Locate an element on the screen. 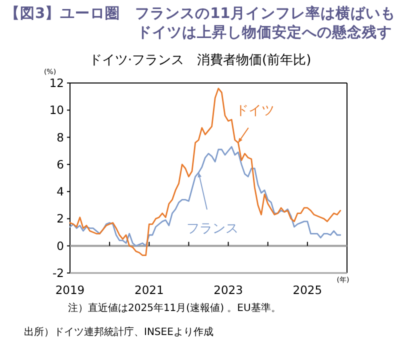 The height and width of the screenshot is (343, 398). y-tick-label: -2 is located at coordinates (58, 273).